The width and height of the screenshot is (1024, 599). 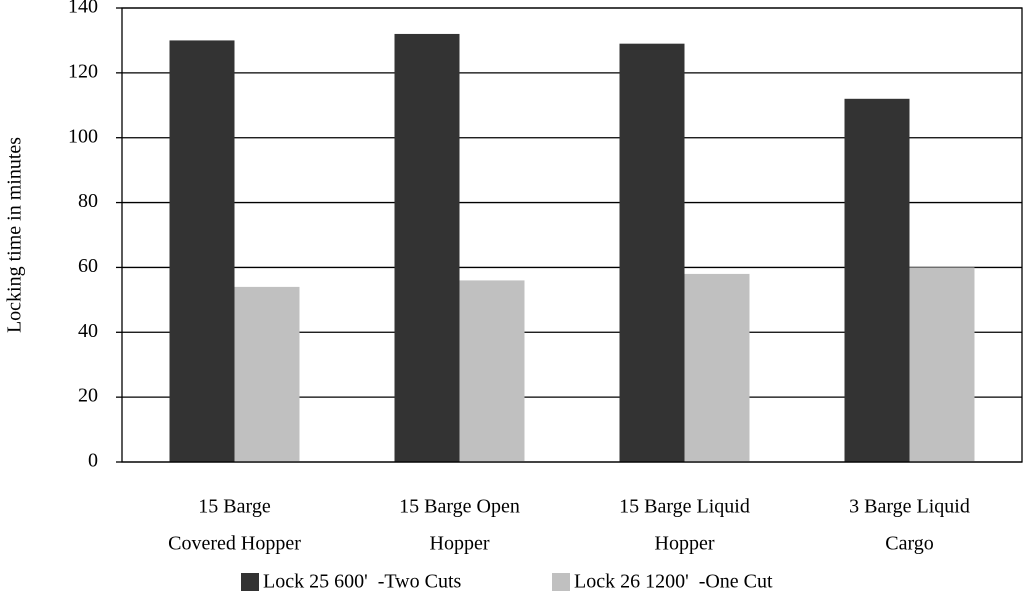 I want to click on y-tick-label: 60, so click(x=88, y=266).